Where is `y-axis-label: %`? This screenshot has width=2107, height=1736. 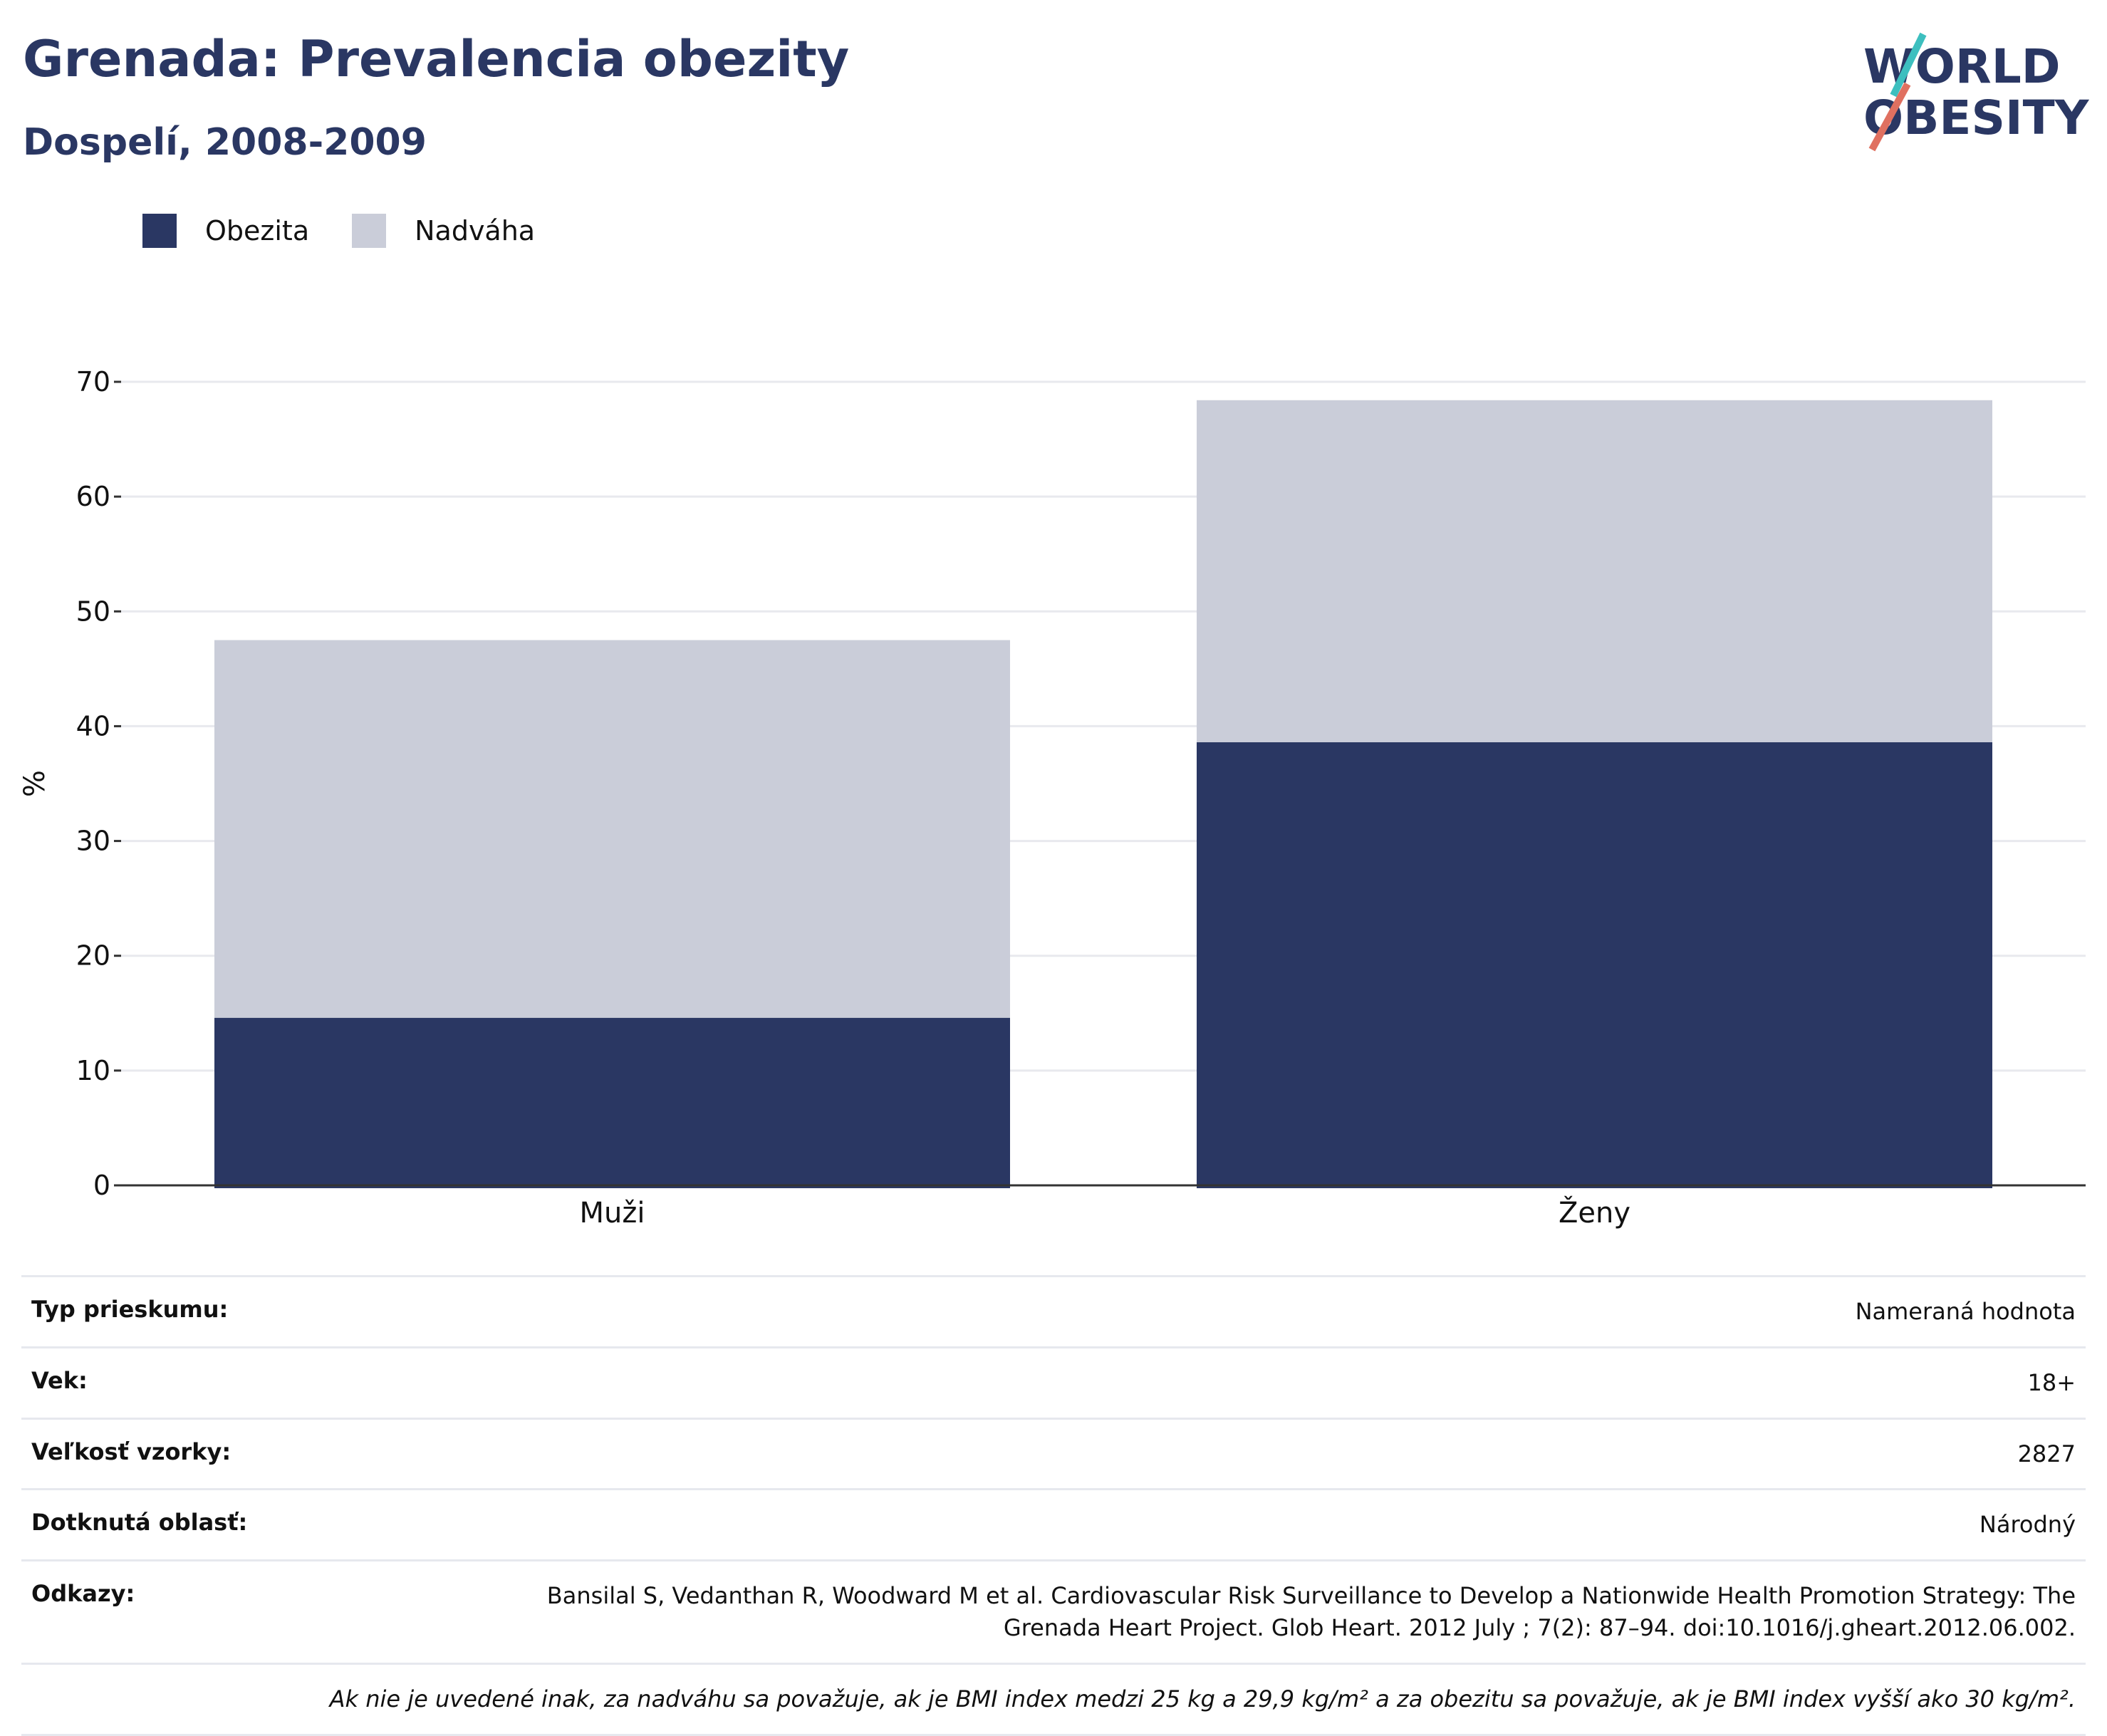
y-axis-label: % is located at coordinates (35, 784).